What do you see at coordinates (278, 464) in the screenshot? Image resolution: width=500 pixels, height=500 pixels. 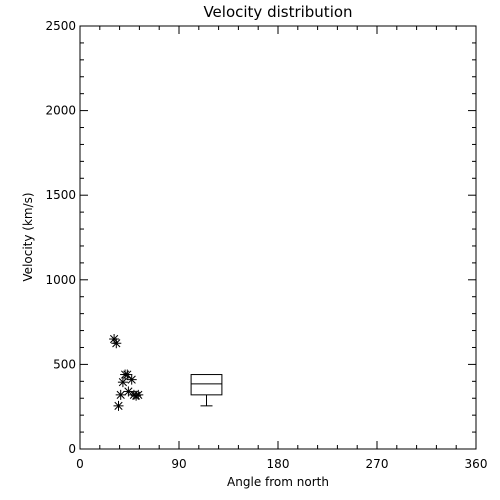 I see `x-tick-label: 180` at bounding box center [278, 464].